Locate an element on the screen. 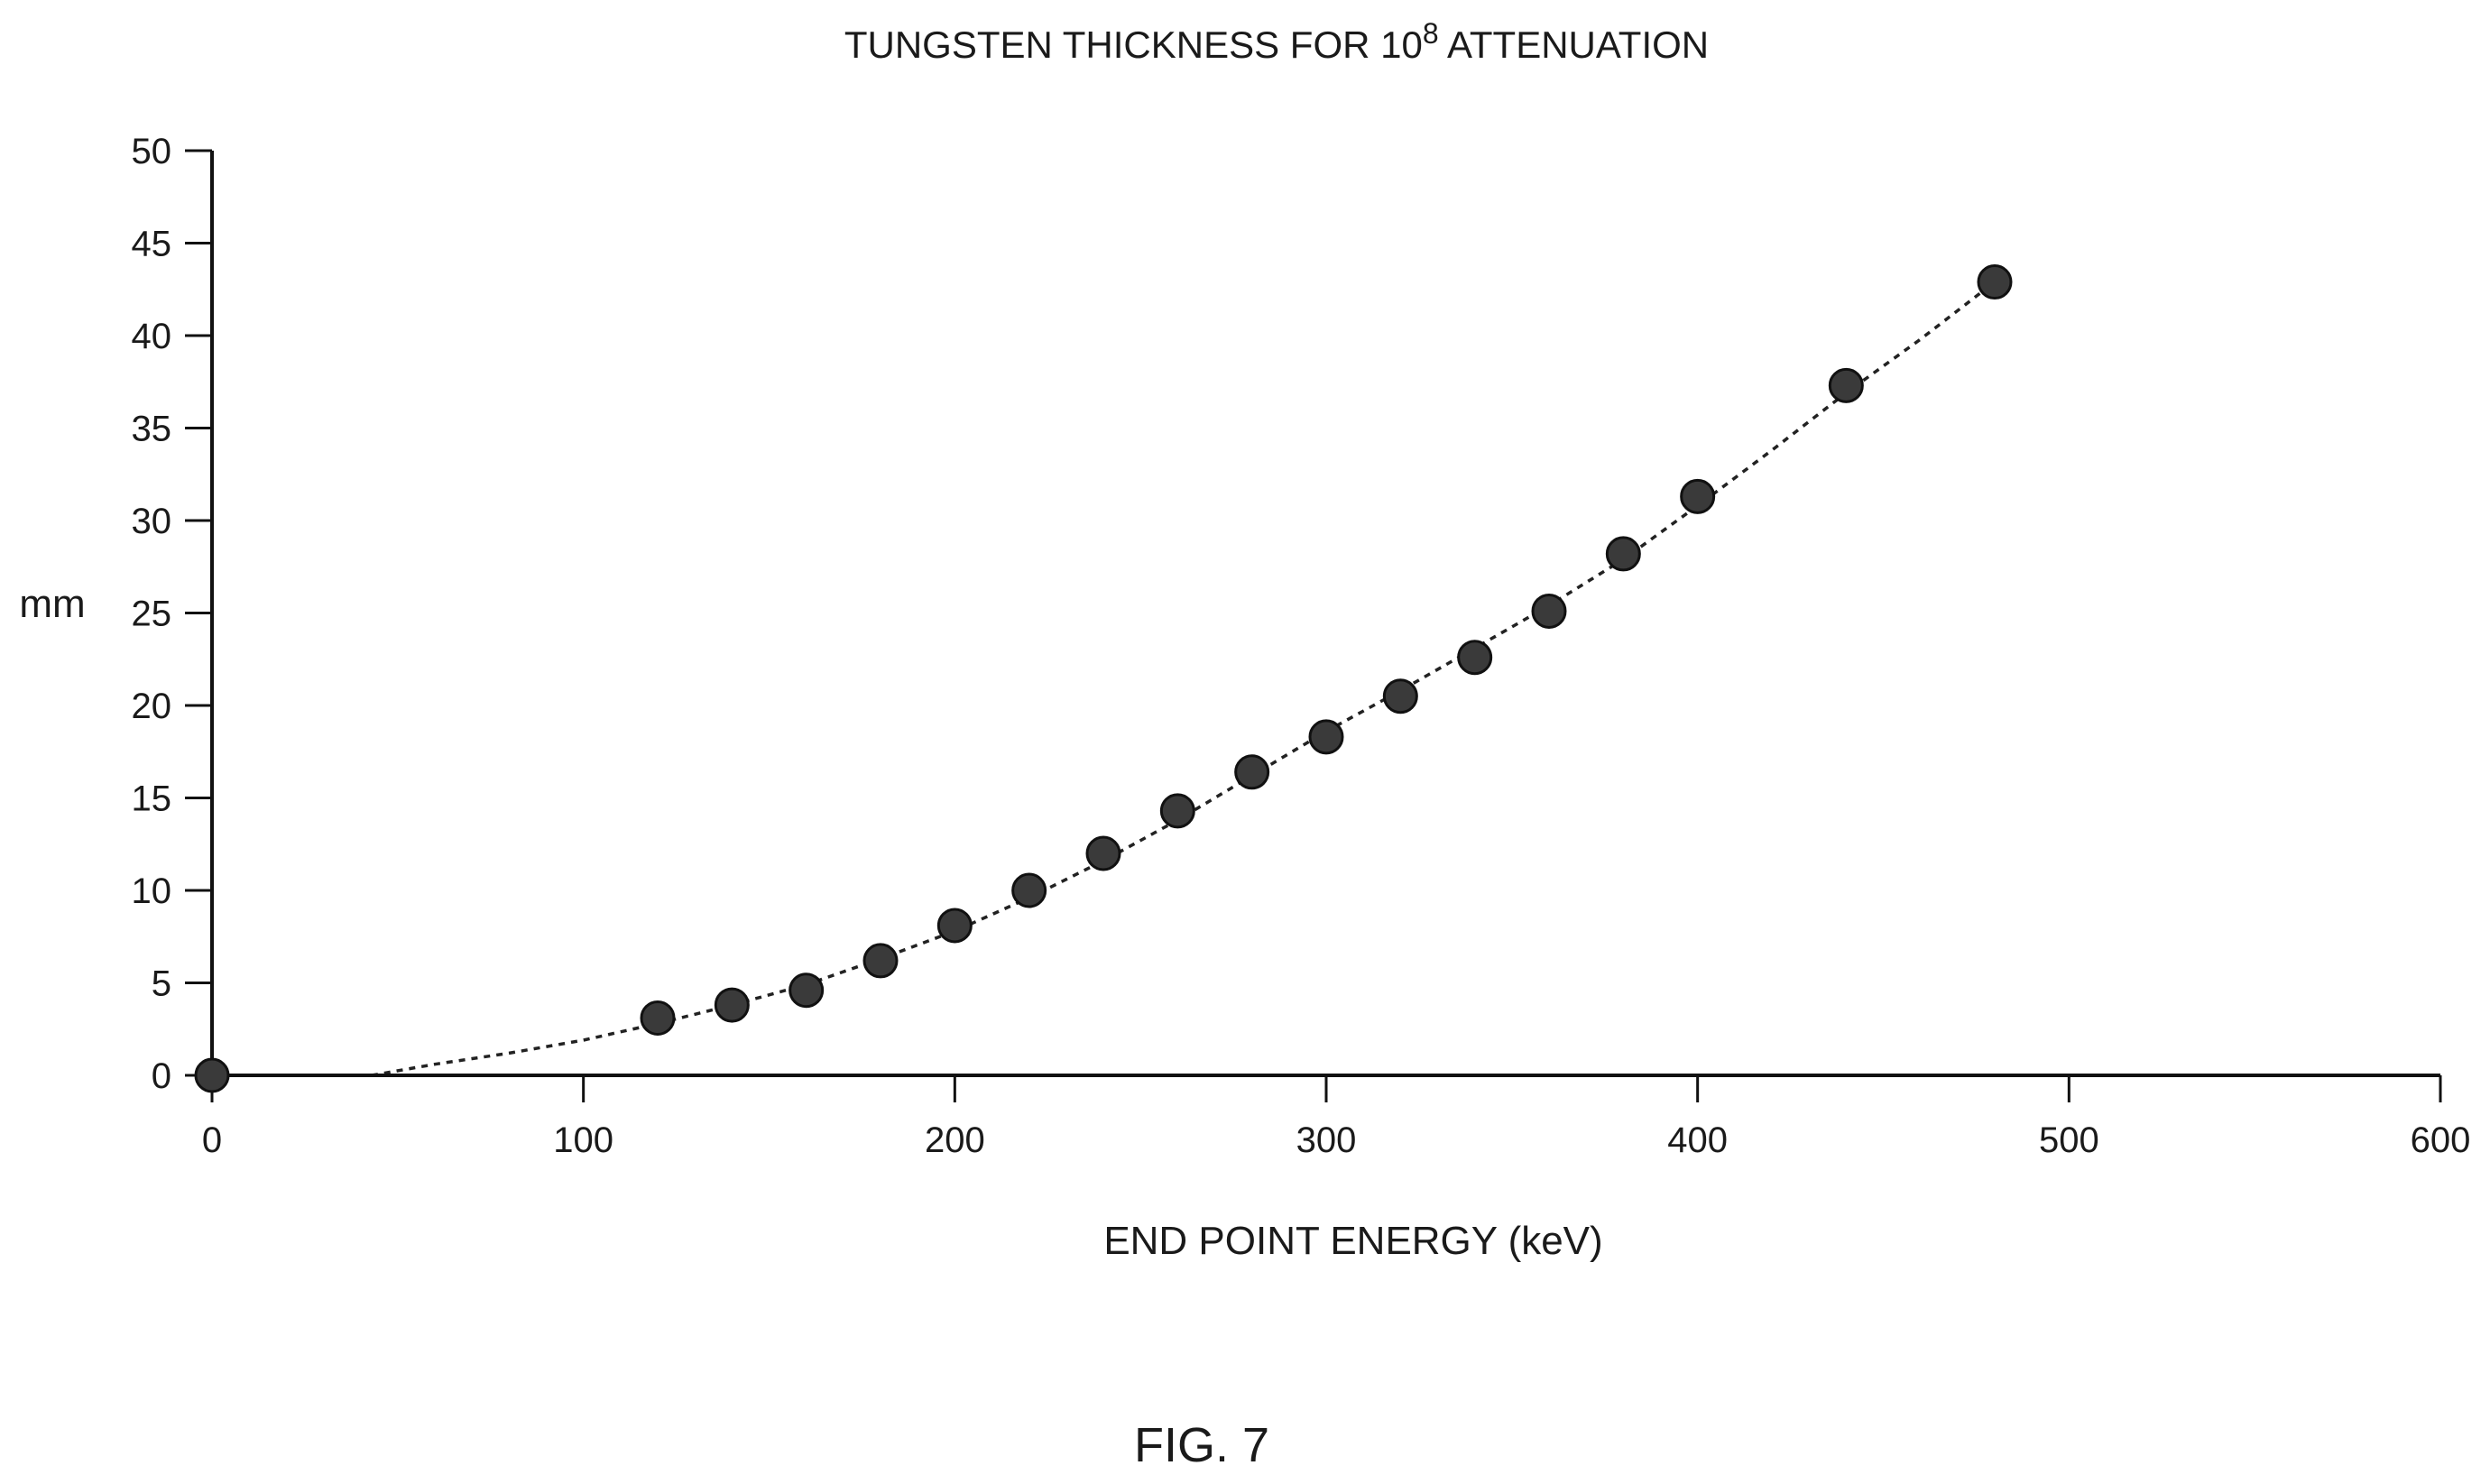 This screenshot has width=2490, height=1484. y-tick-label: 25 is located at coordinates (152, 614).